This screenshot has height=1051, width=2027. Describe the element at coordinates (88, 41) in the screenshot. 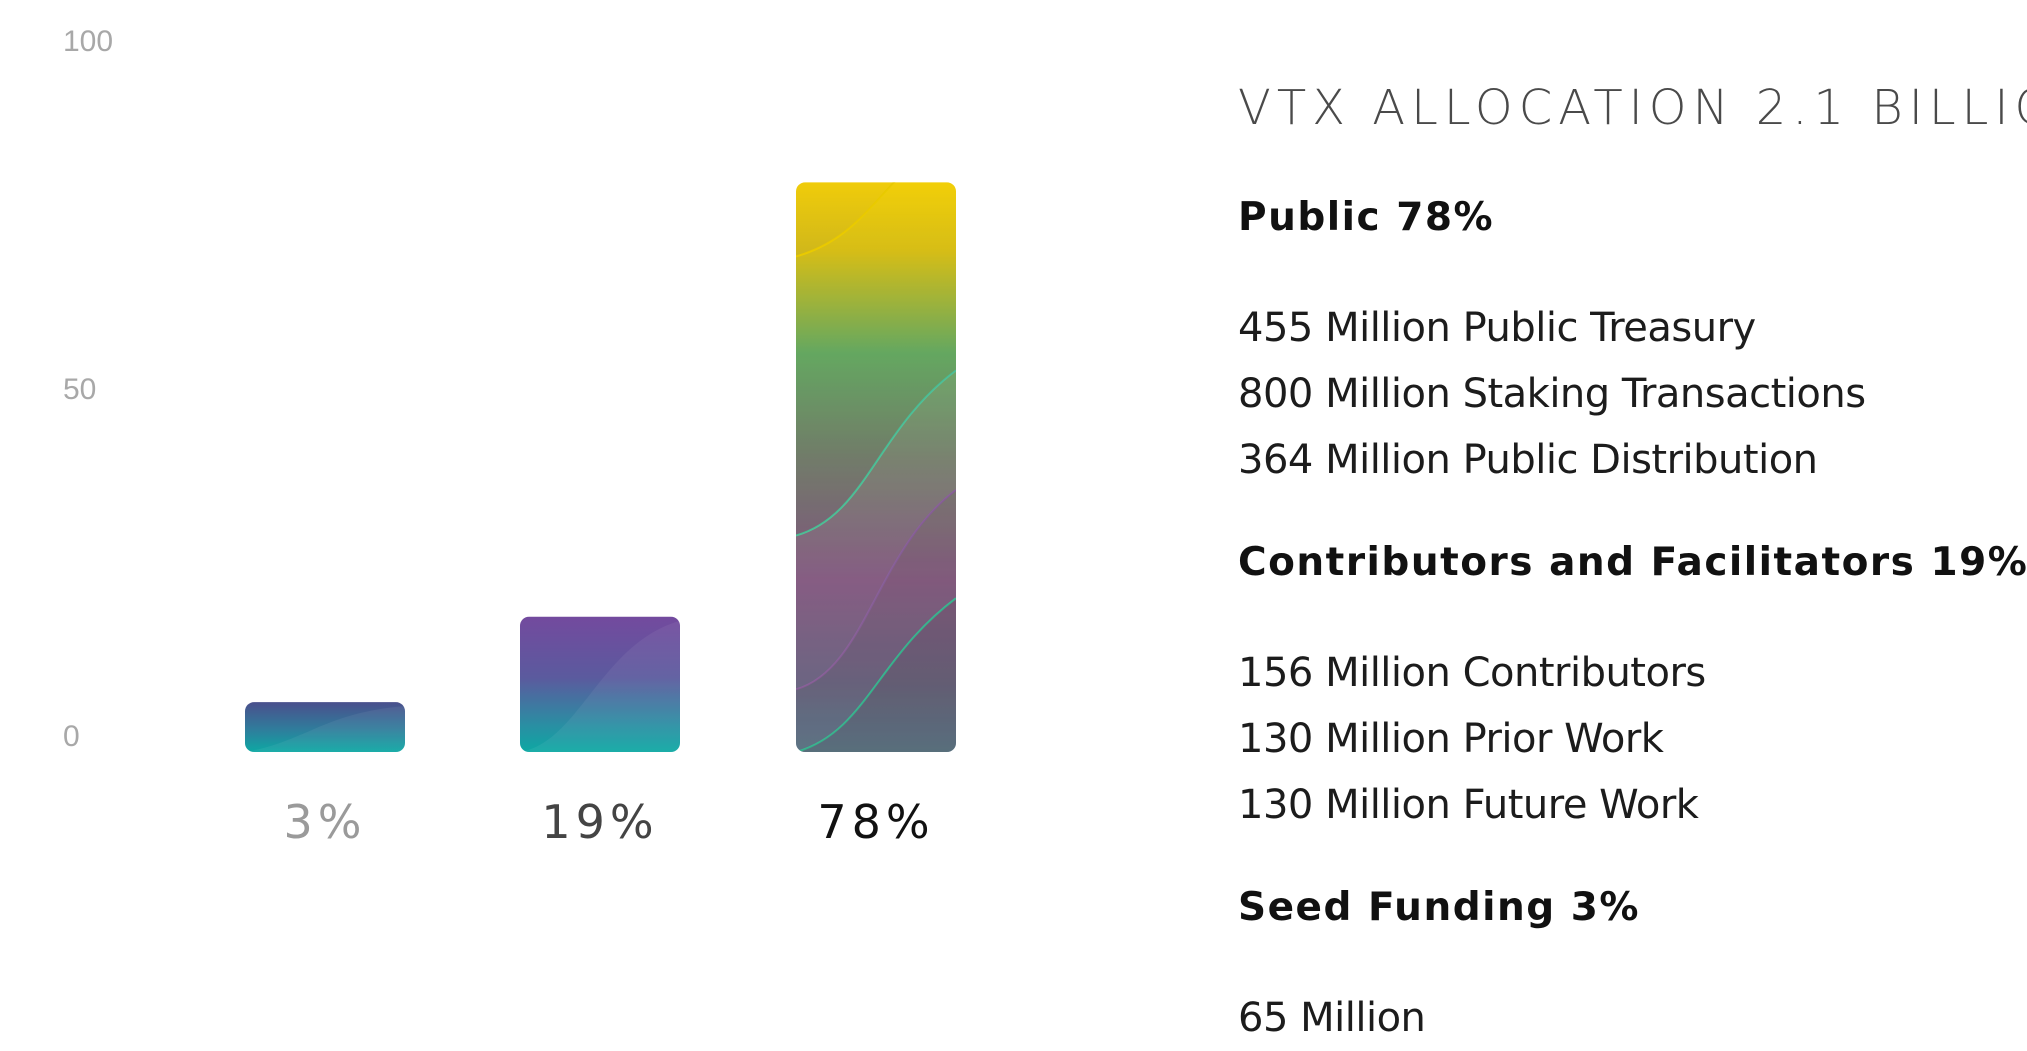

I see `y-tick-label: 100` at that location.